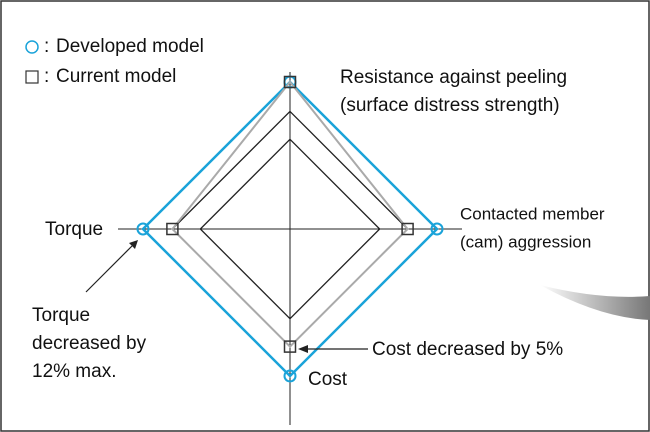  What do you see at coordinates (328, 379) in the screenshot?
I see `axis-label: Cost` at bounding box center [328, 379].